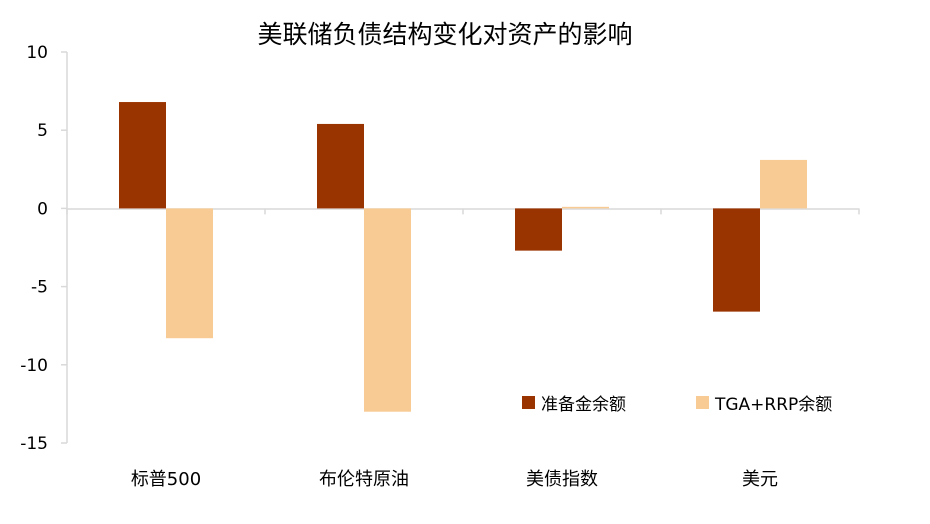 The height and width of the screenshot is (524, 930). I want to click on legend-swatch-tga-rrp, so click(702, 402).